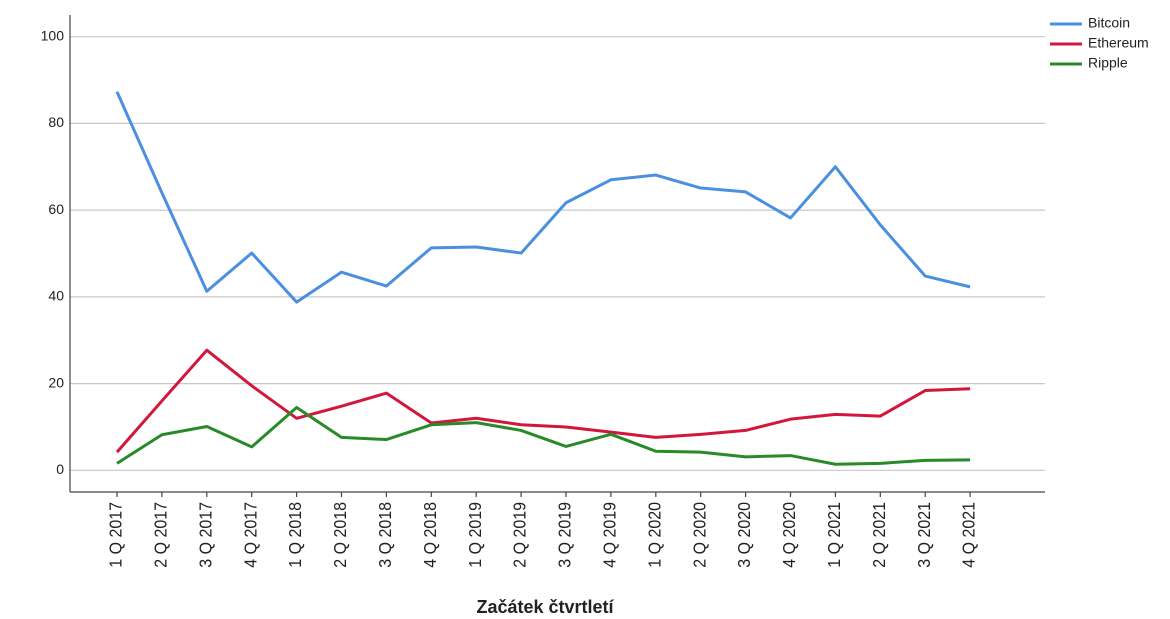  Describe the element at coordinates (475, 535) in the screenshot. I see `x-tick-label: 1 Q 2019` at that location.